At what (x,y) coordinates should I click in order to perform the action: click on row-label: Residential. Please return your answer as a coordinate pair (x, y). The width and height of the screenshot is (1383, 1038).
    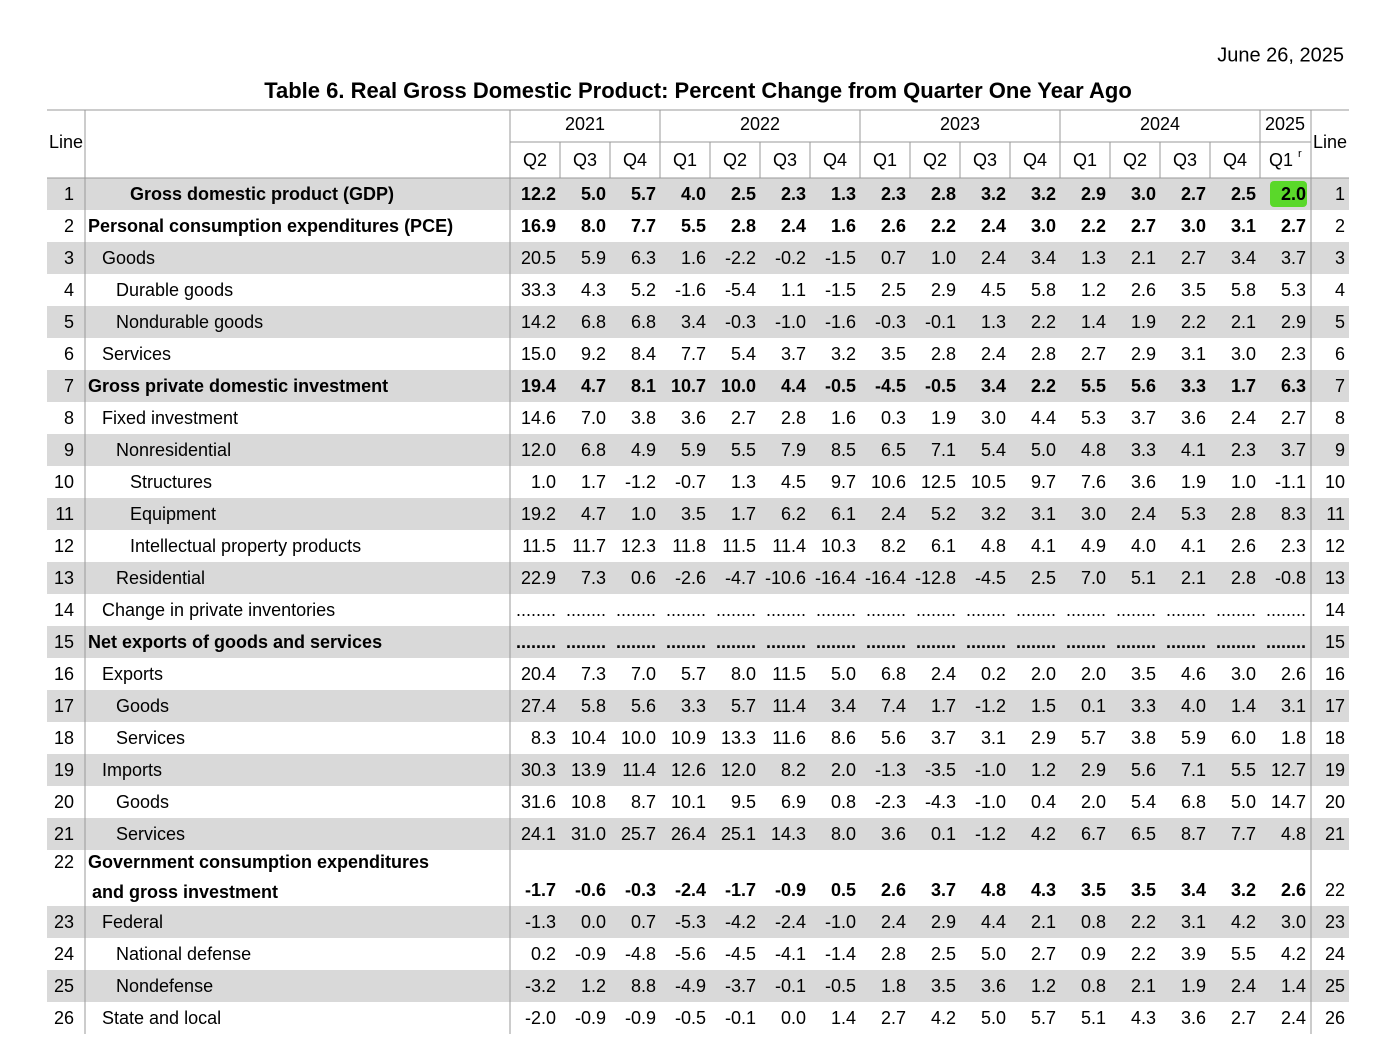
    Looking at the image, I should click on (160, 578).